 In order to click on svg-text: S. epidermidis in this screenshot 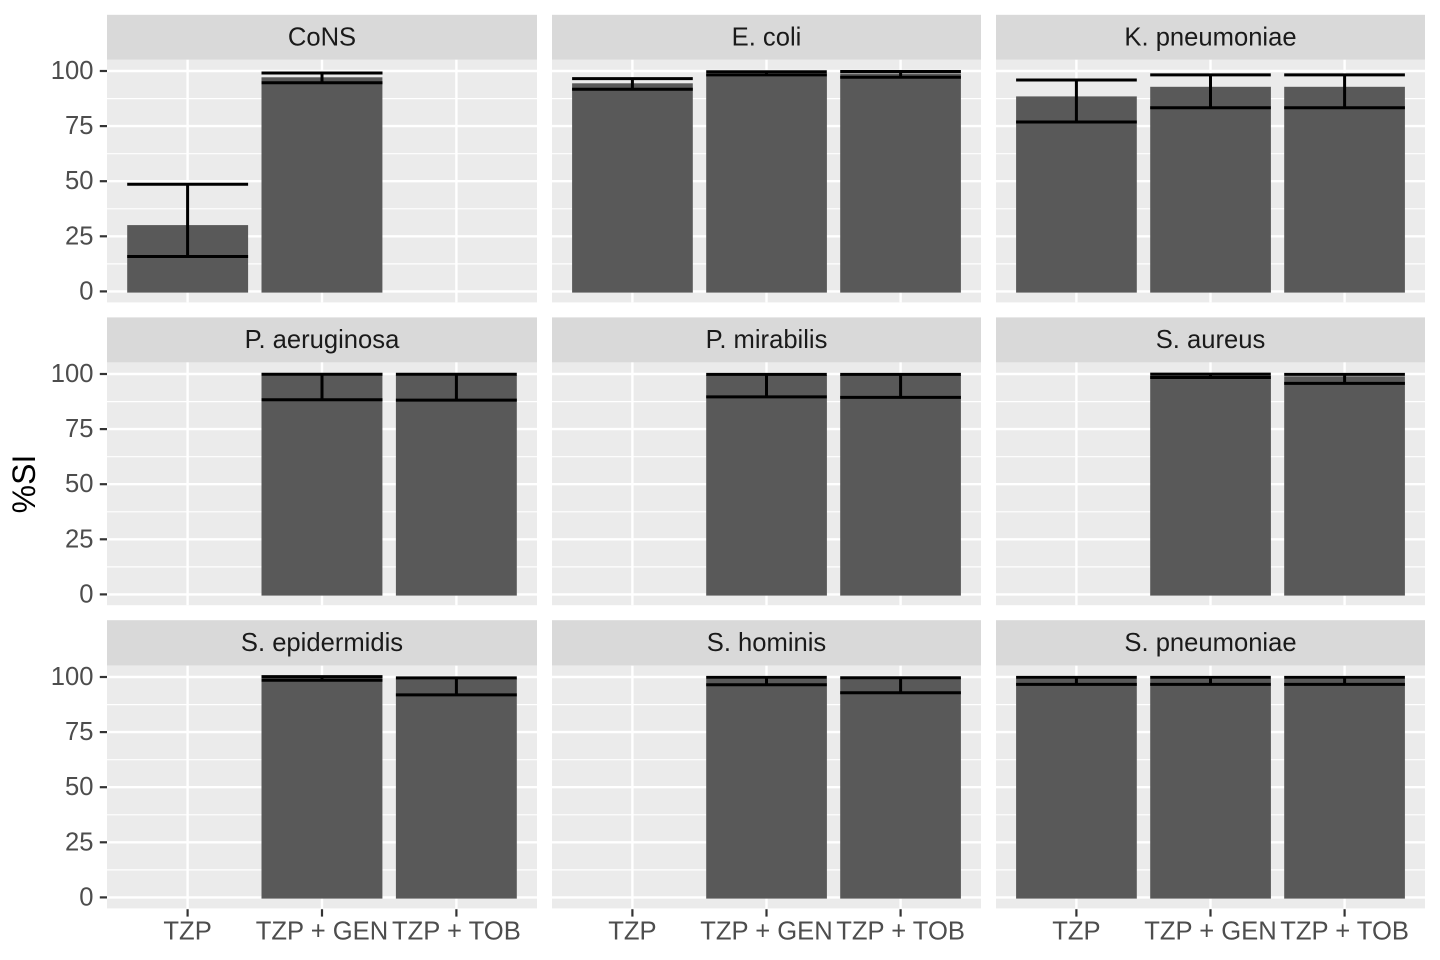, I will do `click(322, 643)`.